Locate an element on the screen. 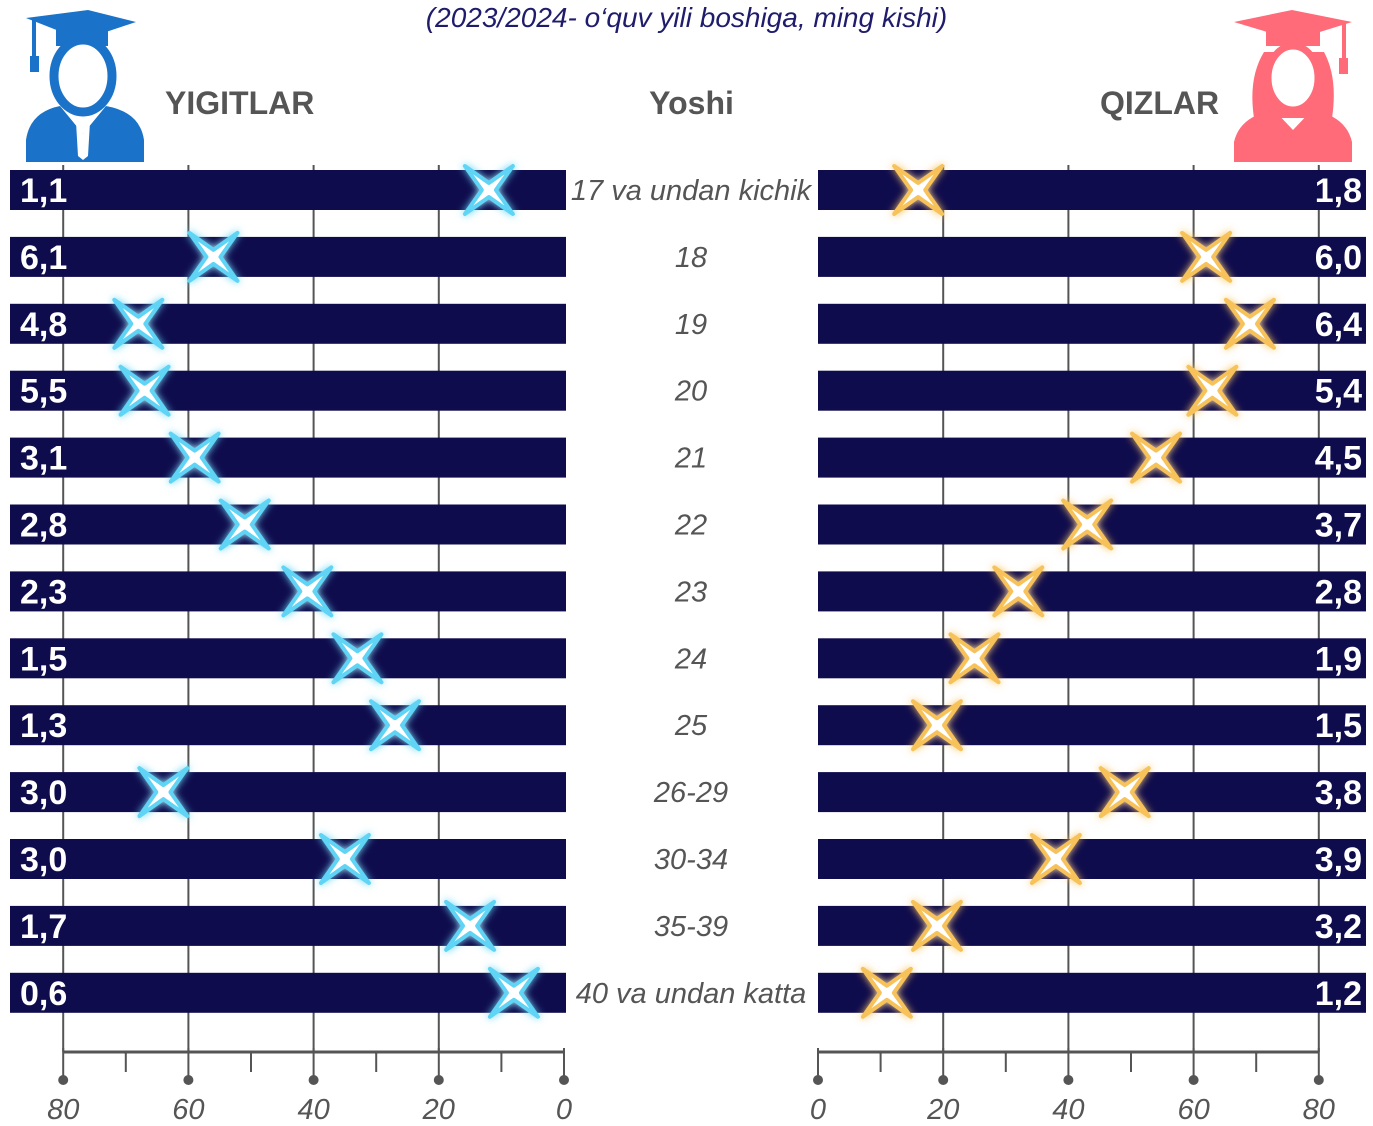 The image size is (1373, 1126). tick-label-left: 0 is located at coordinates (564, 1110).